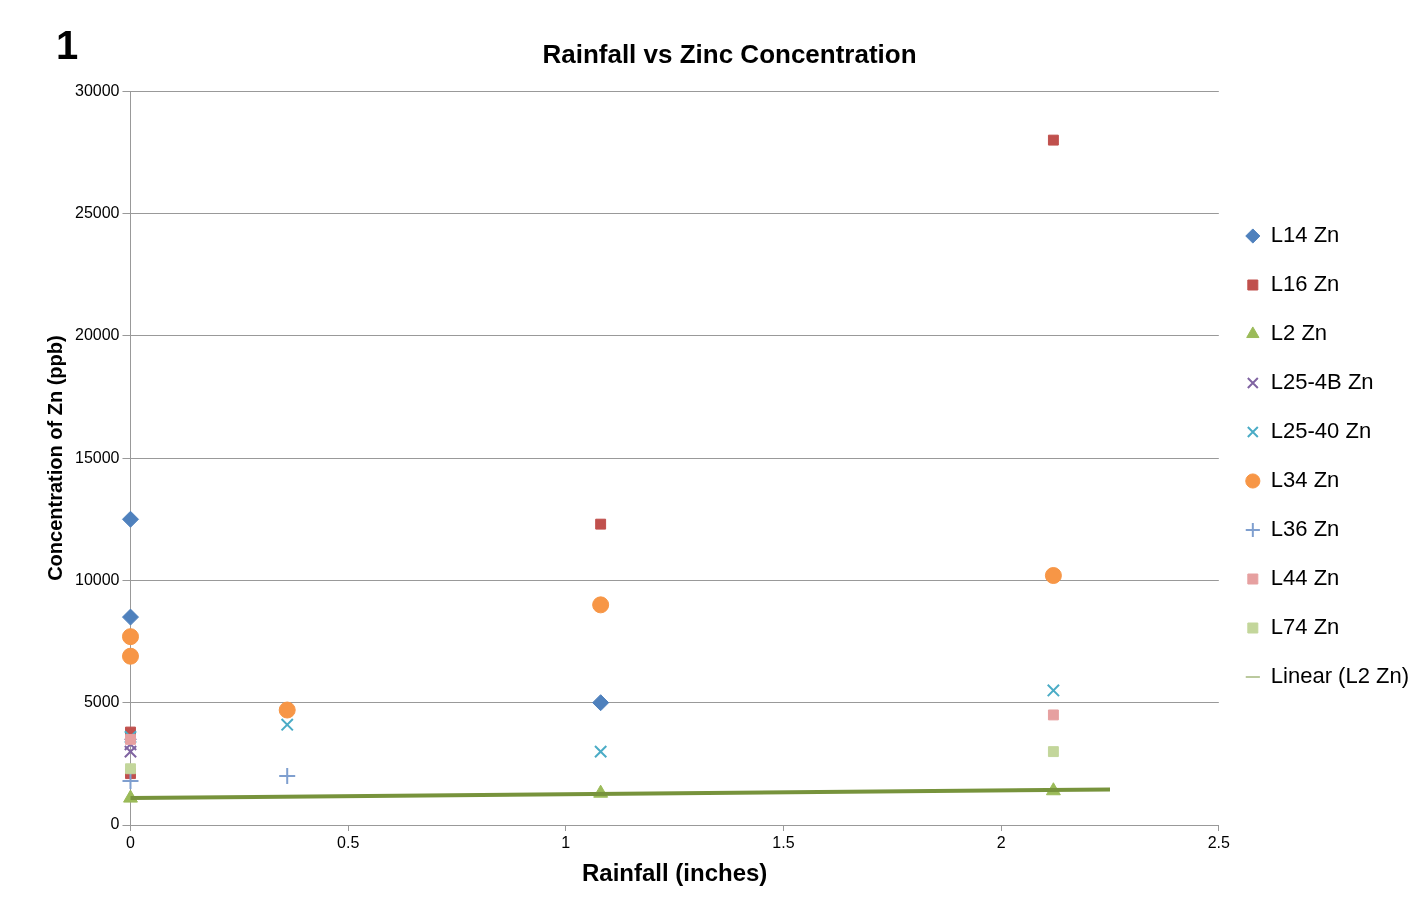 The image size is (1419, 903). Describe the element at coordinates (348, 843) in the screenshot. I see `x-tick-label: 0.5` at that location.